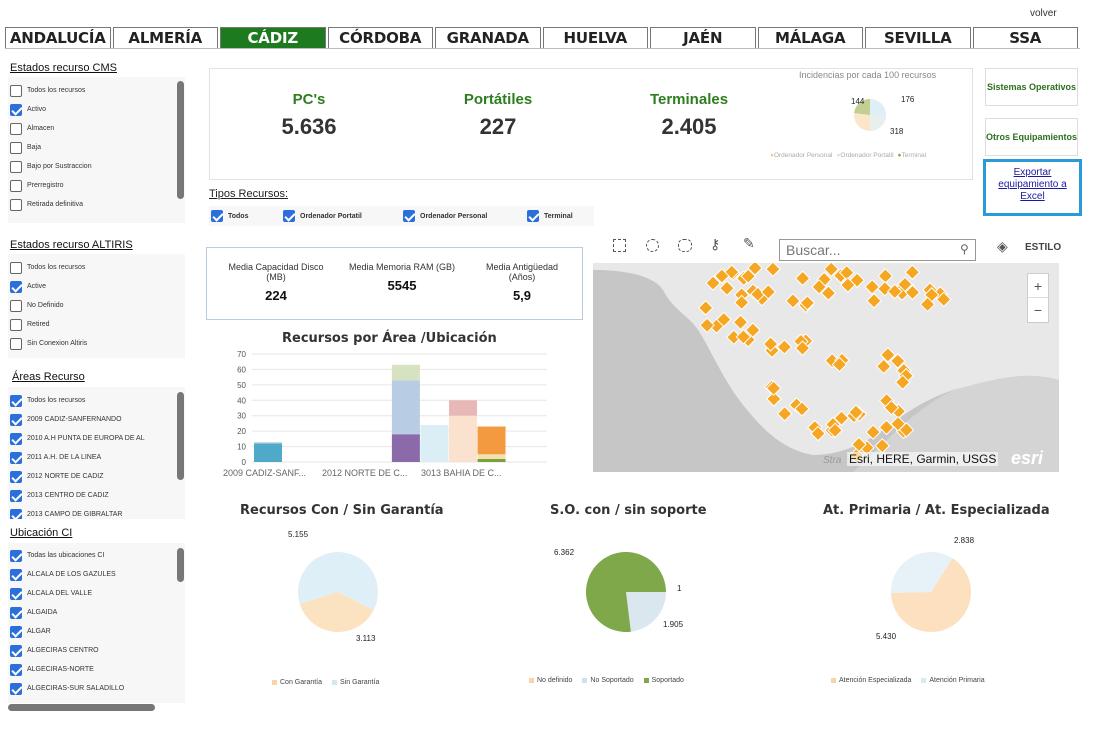 The width and height of the screenshot is (1098, 732). What do you see at coordinates (918, 37) in the screenshot?
I see `tab-sevilla: SEVILLA` at bounding box center [918, 37].